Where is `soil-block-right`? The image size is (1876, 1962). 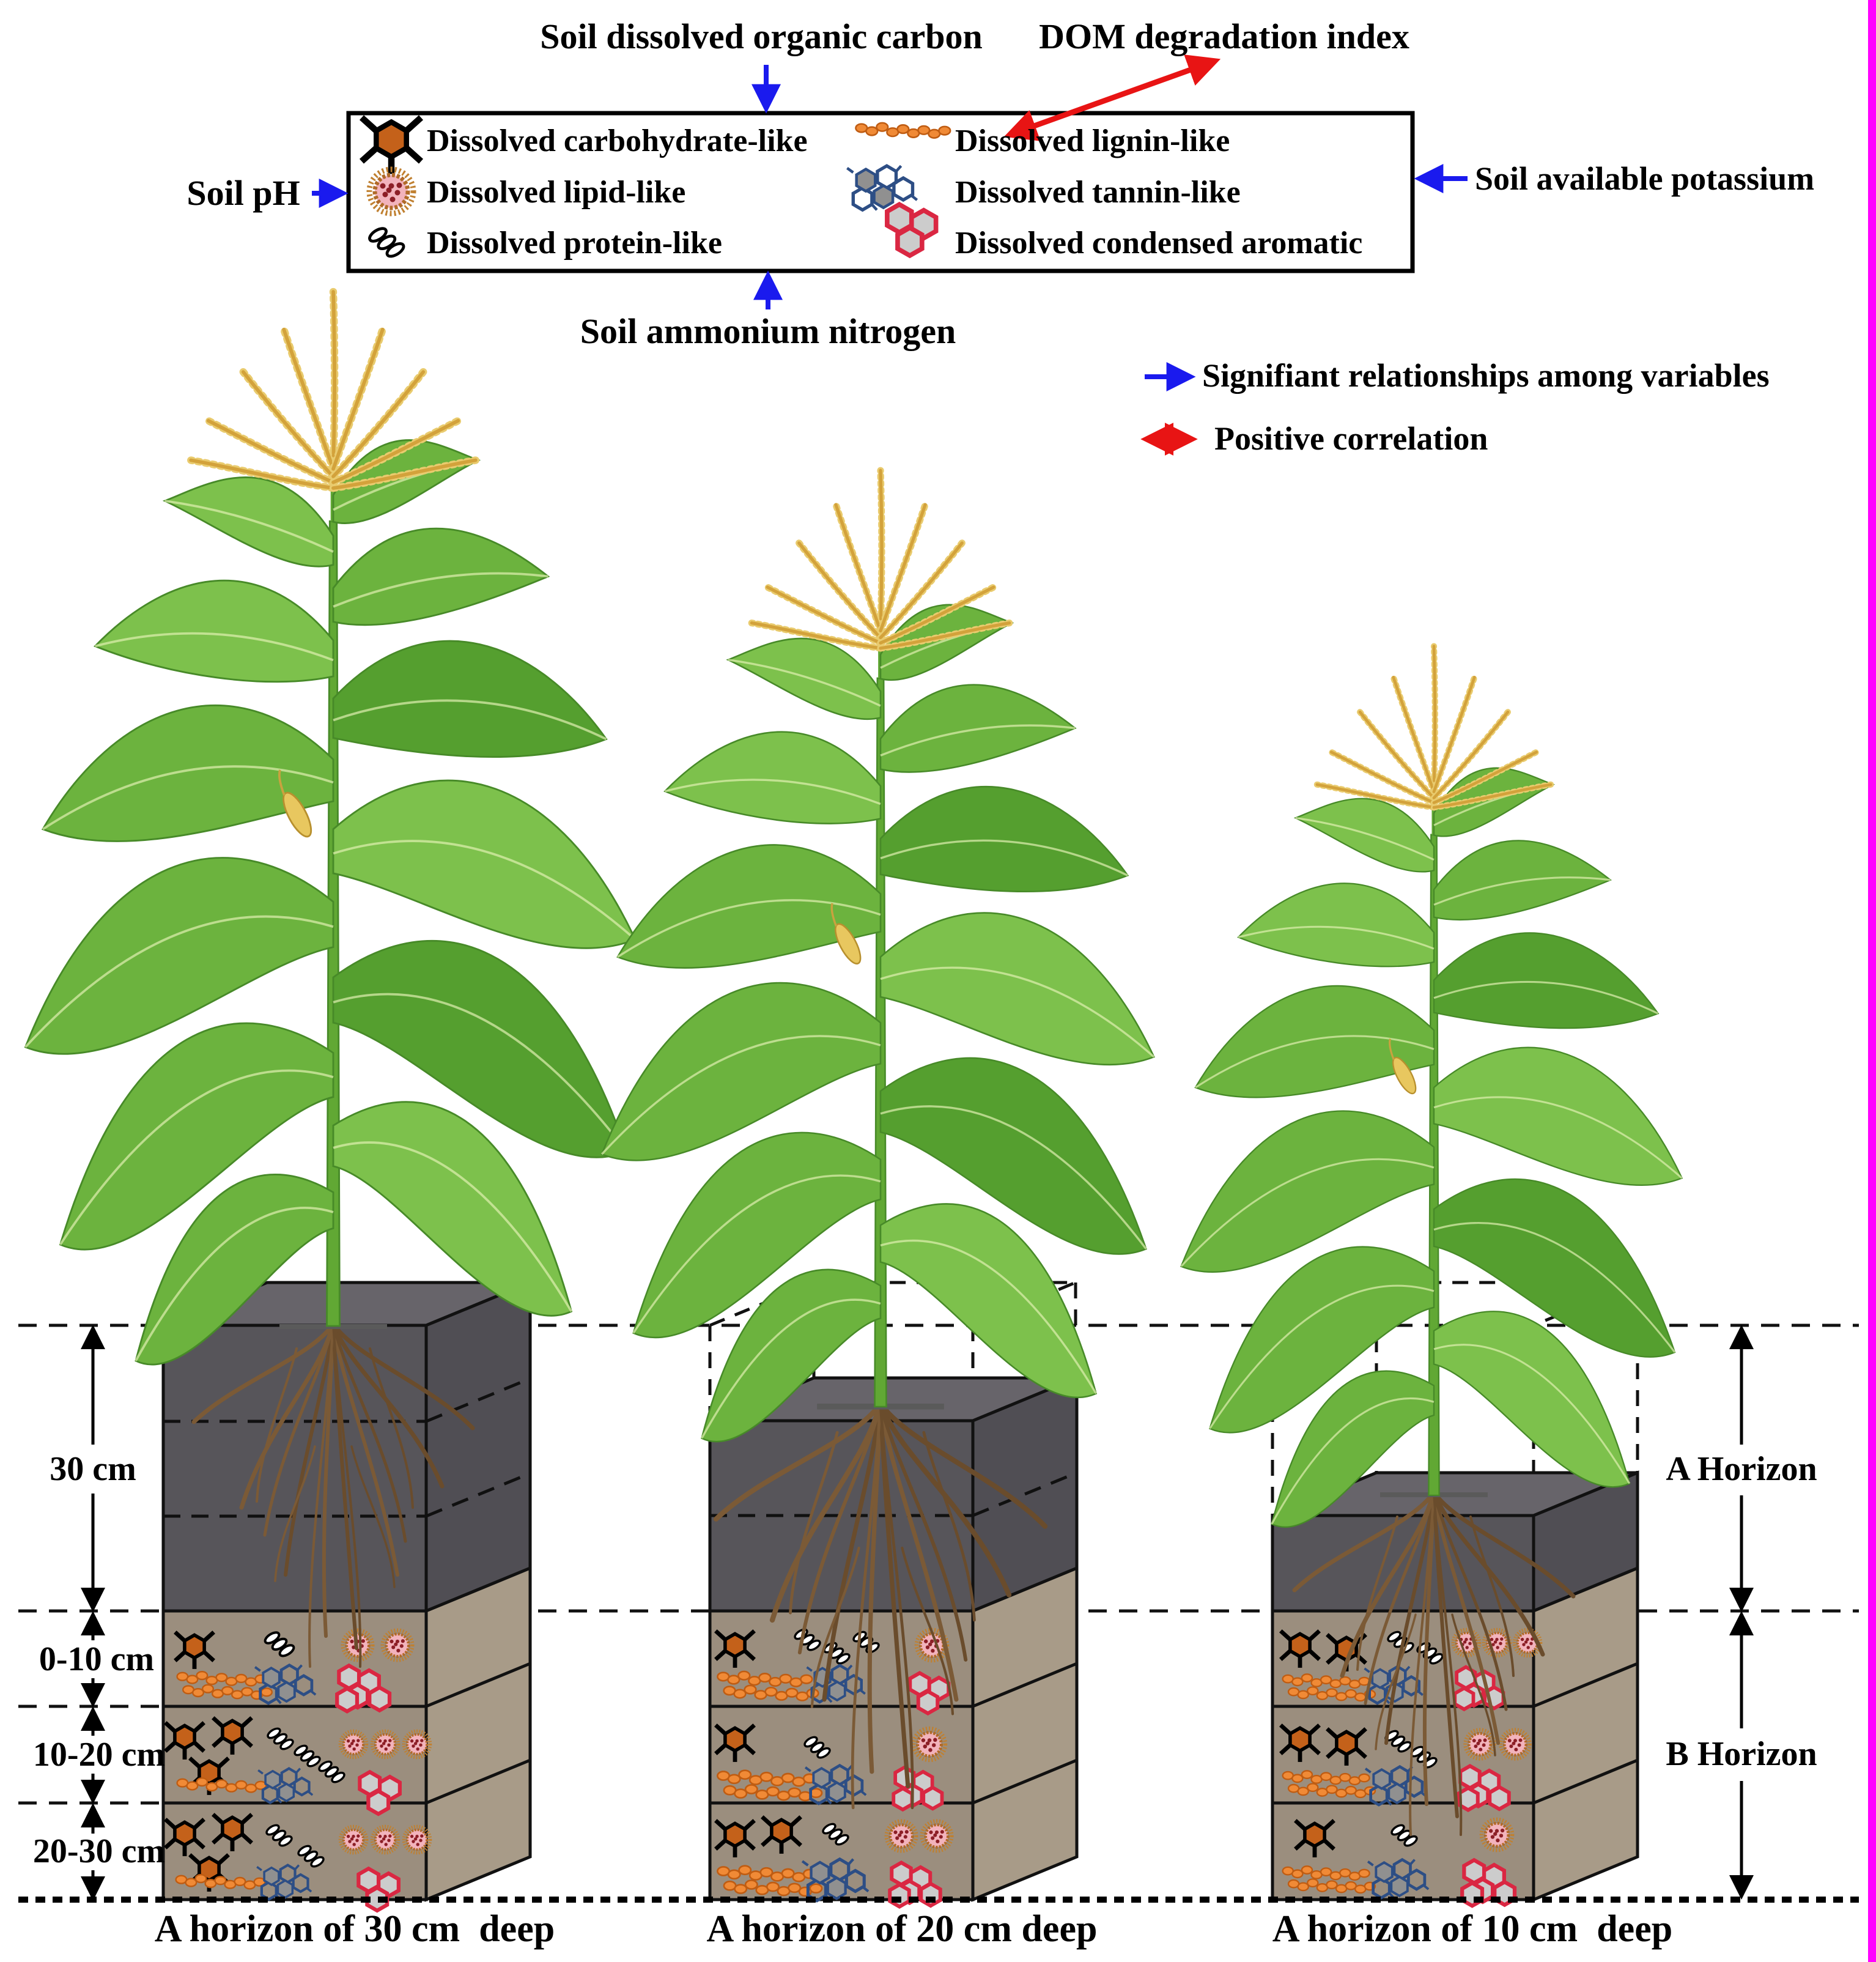
soil-block-right is located at coordinates (1455, 1686).